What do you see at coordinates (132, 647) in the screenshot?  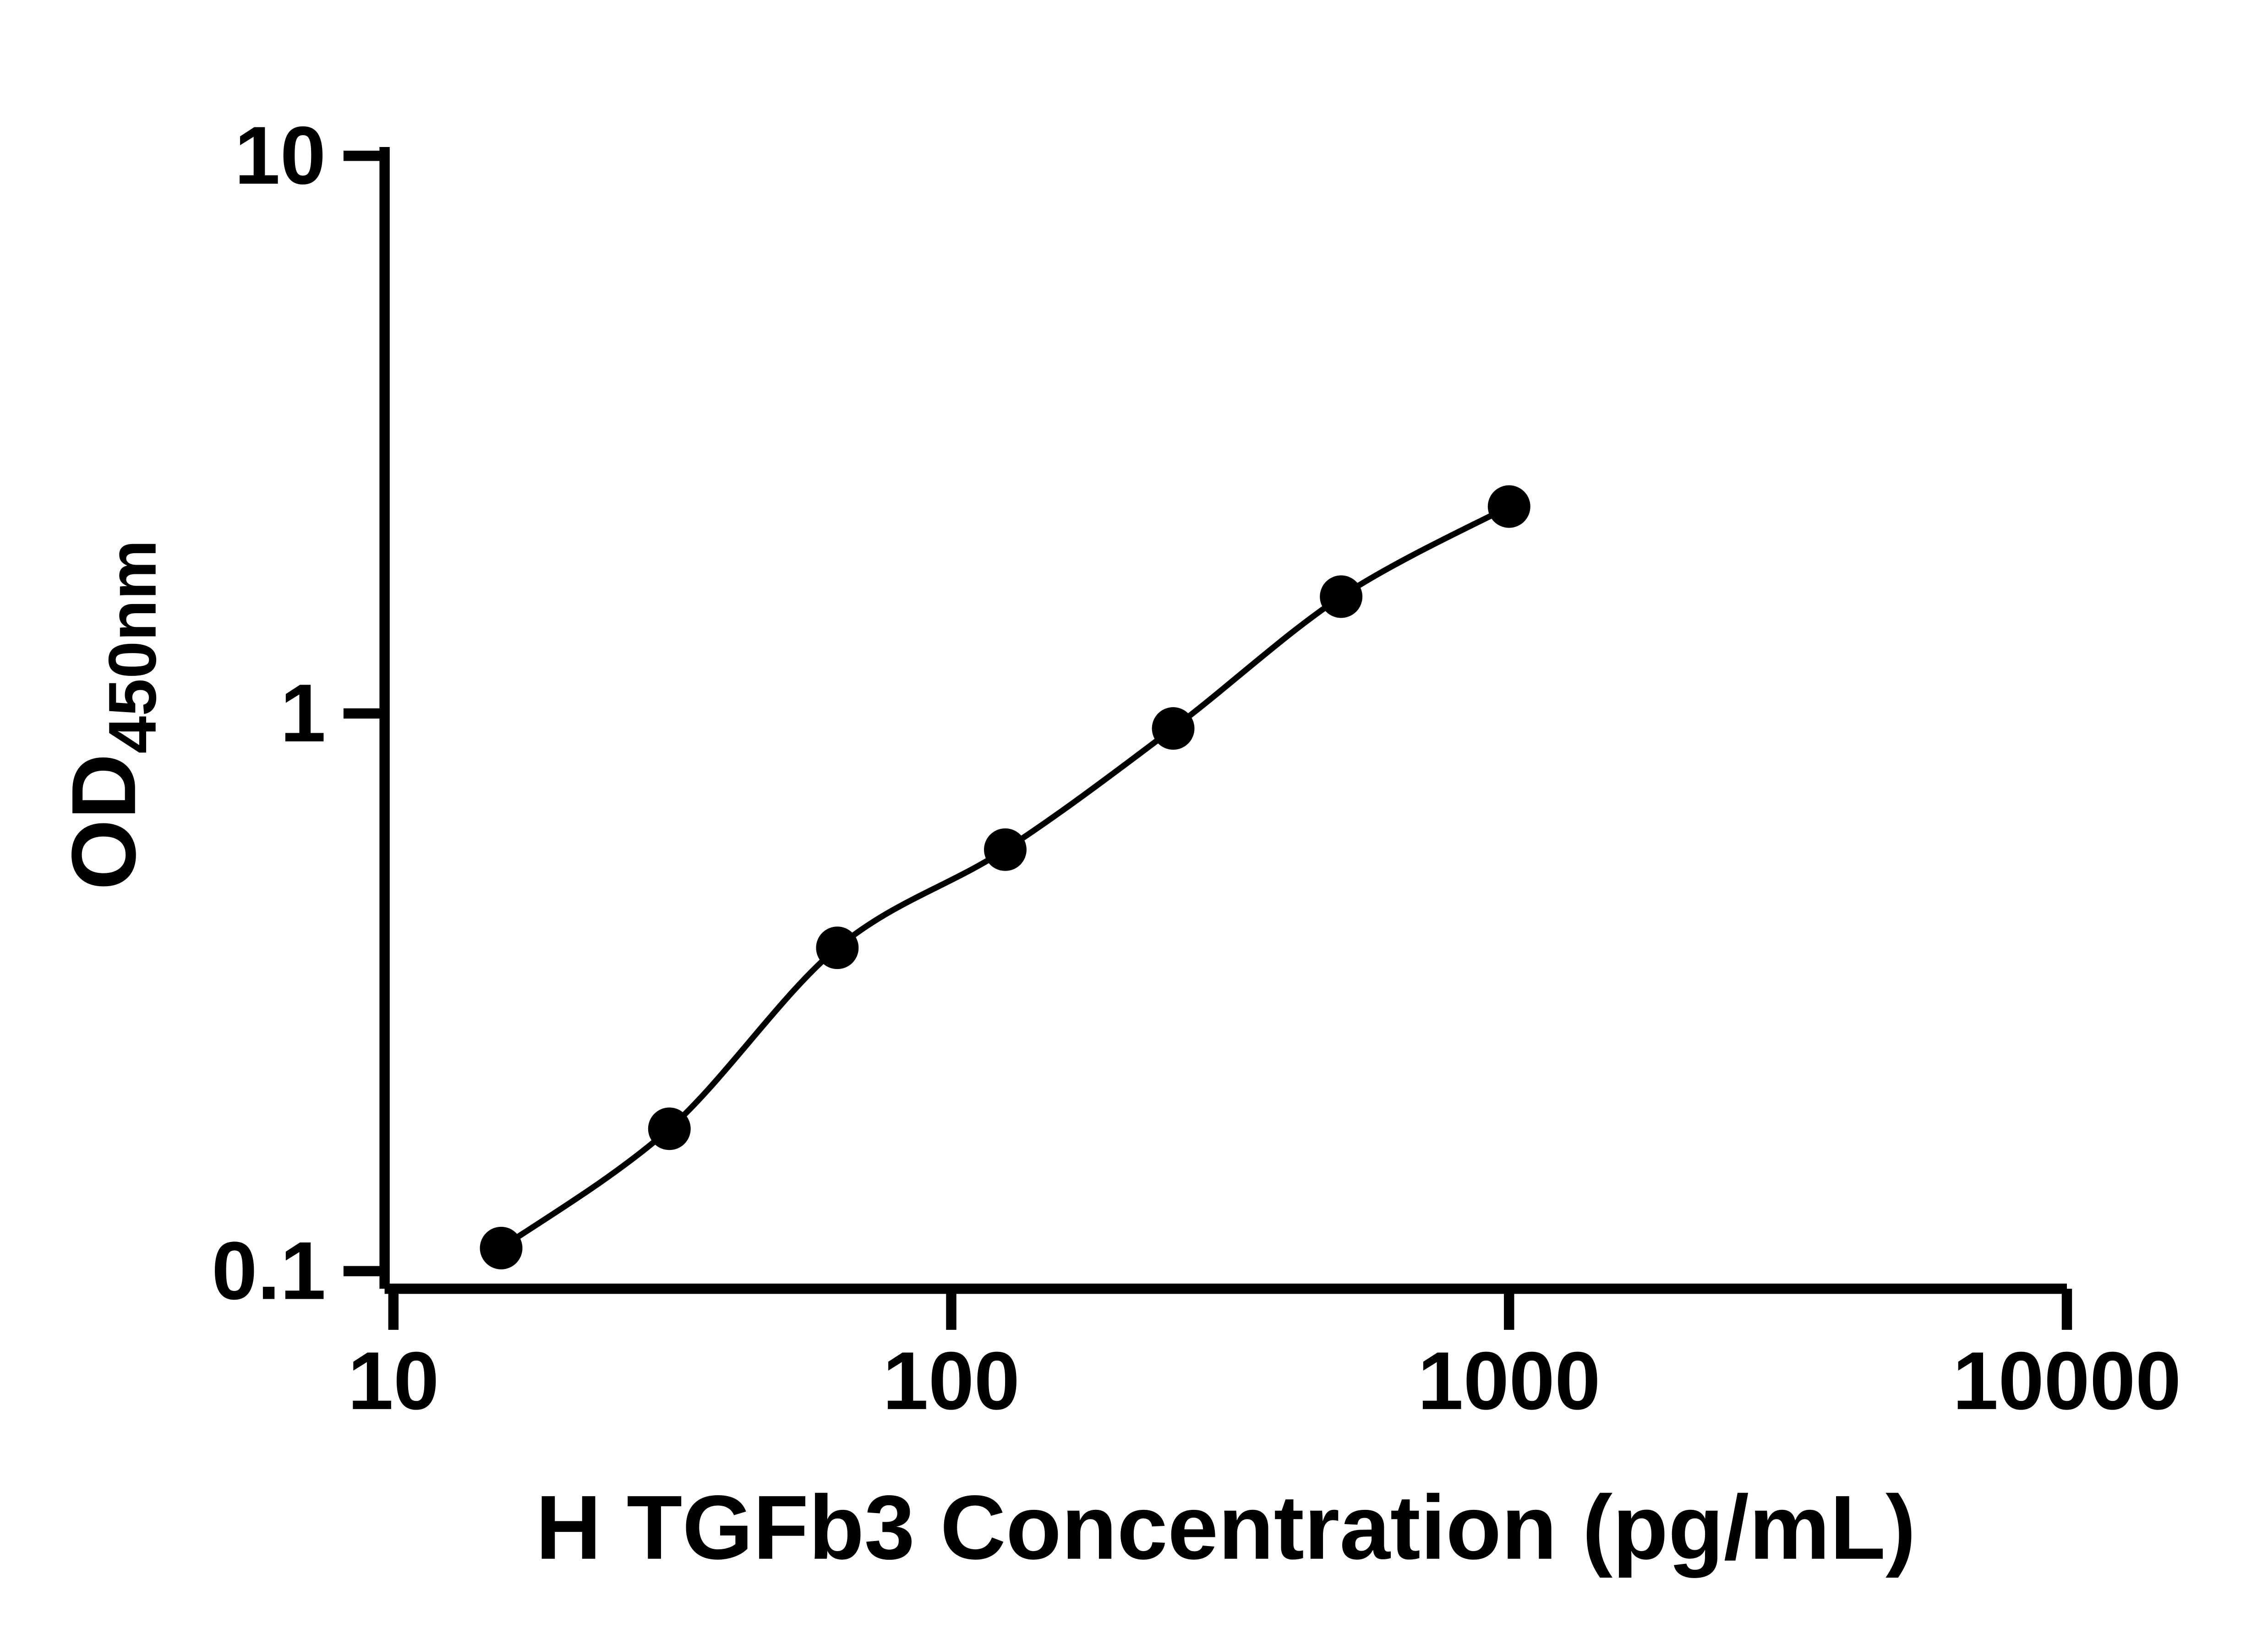 I see `y-axis-title-subscript: 450nm` at bounding box center [132, 647].